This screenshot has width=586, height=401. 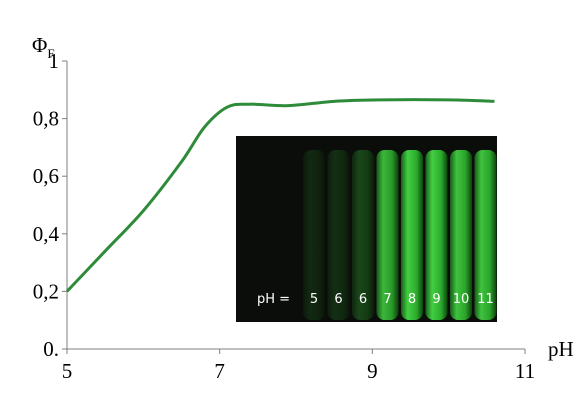 I want to click on y-tick-label: 1, so click(x=54, y=61).